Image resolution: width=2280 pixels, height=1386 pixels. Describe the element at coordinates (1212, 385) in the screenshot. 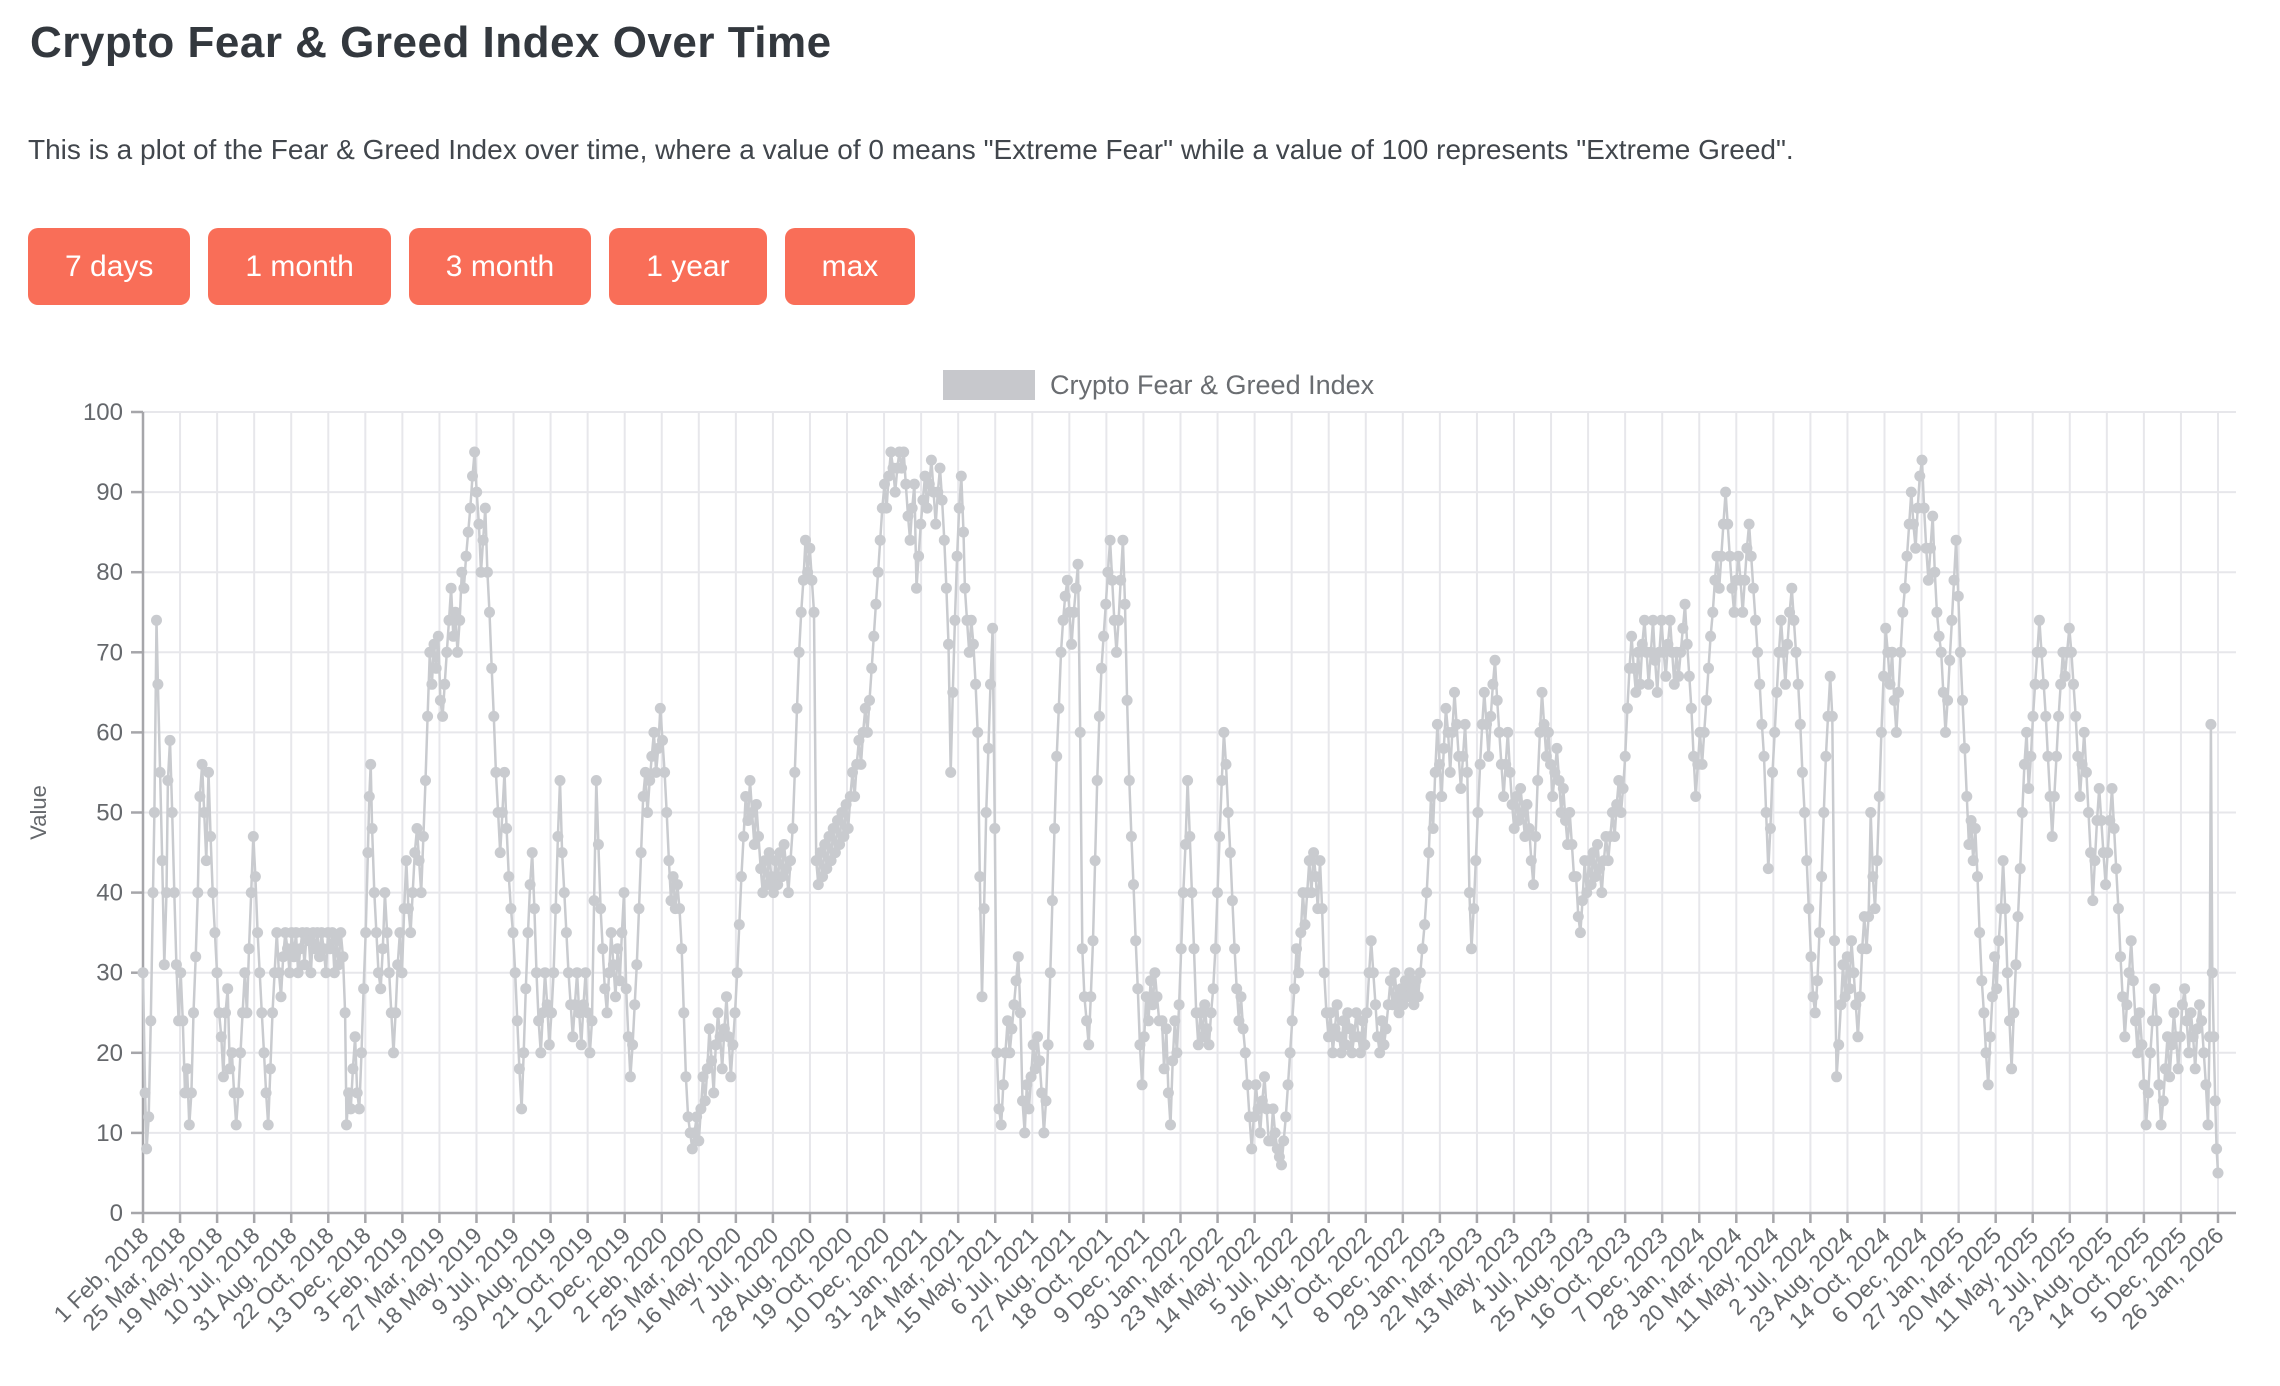

I see `legend-label: Crypto Fear & Greed Index` at that location.